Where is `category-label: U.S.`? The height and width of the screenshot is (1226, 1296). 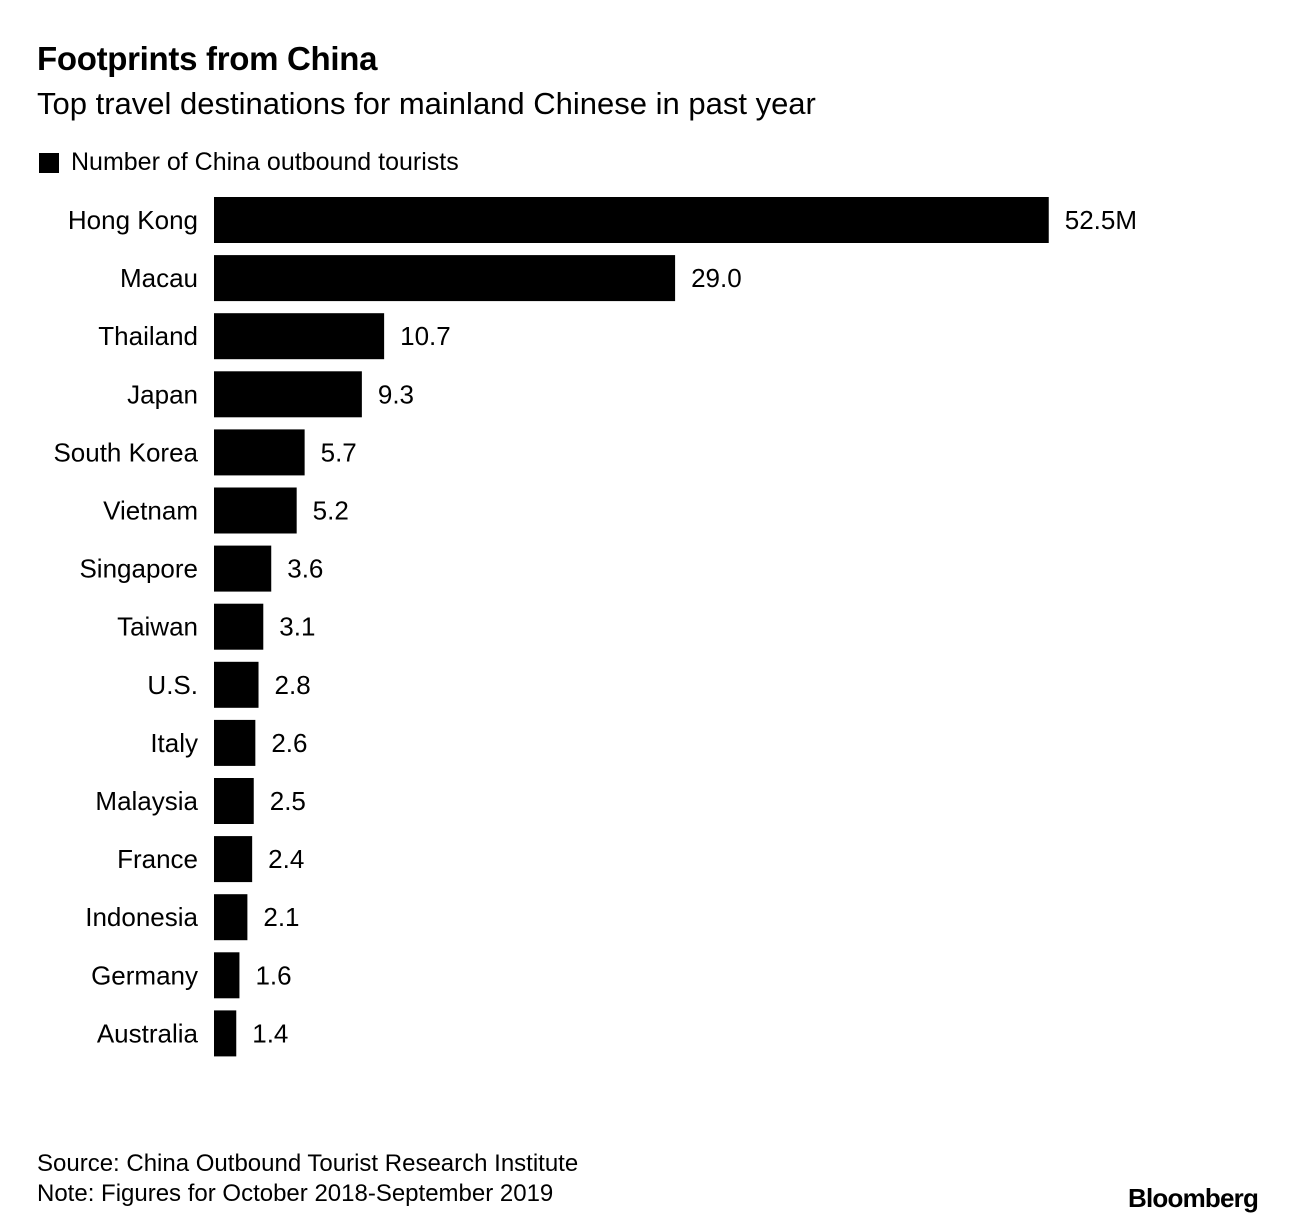 category-label: U.S. is located at coordinates (172, 685).